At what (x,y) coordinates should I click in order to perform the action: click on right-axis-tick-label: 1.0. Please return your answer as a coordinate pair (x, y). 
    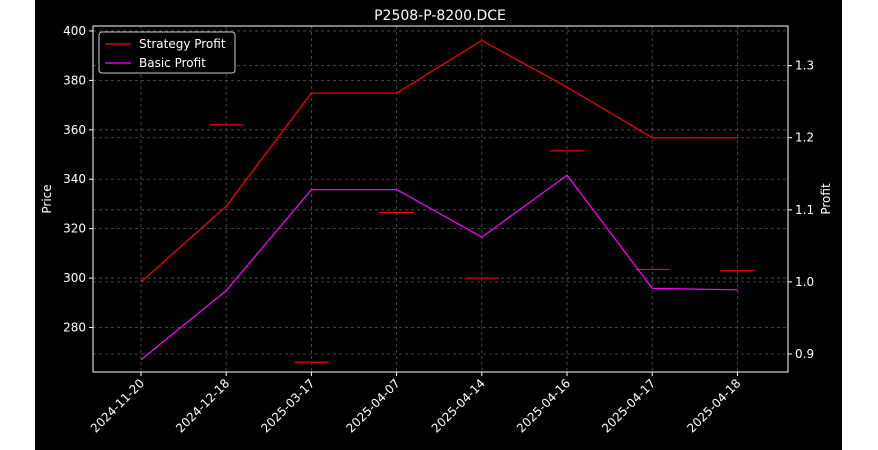
    Looking at the image, I should click on (804, 282).